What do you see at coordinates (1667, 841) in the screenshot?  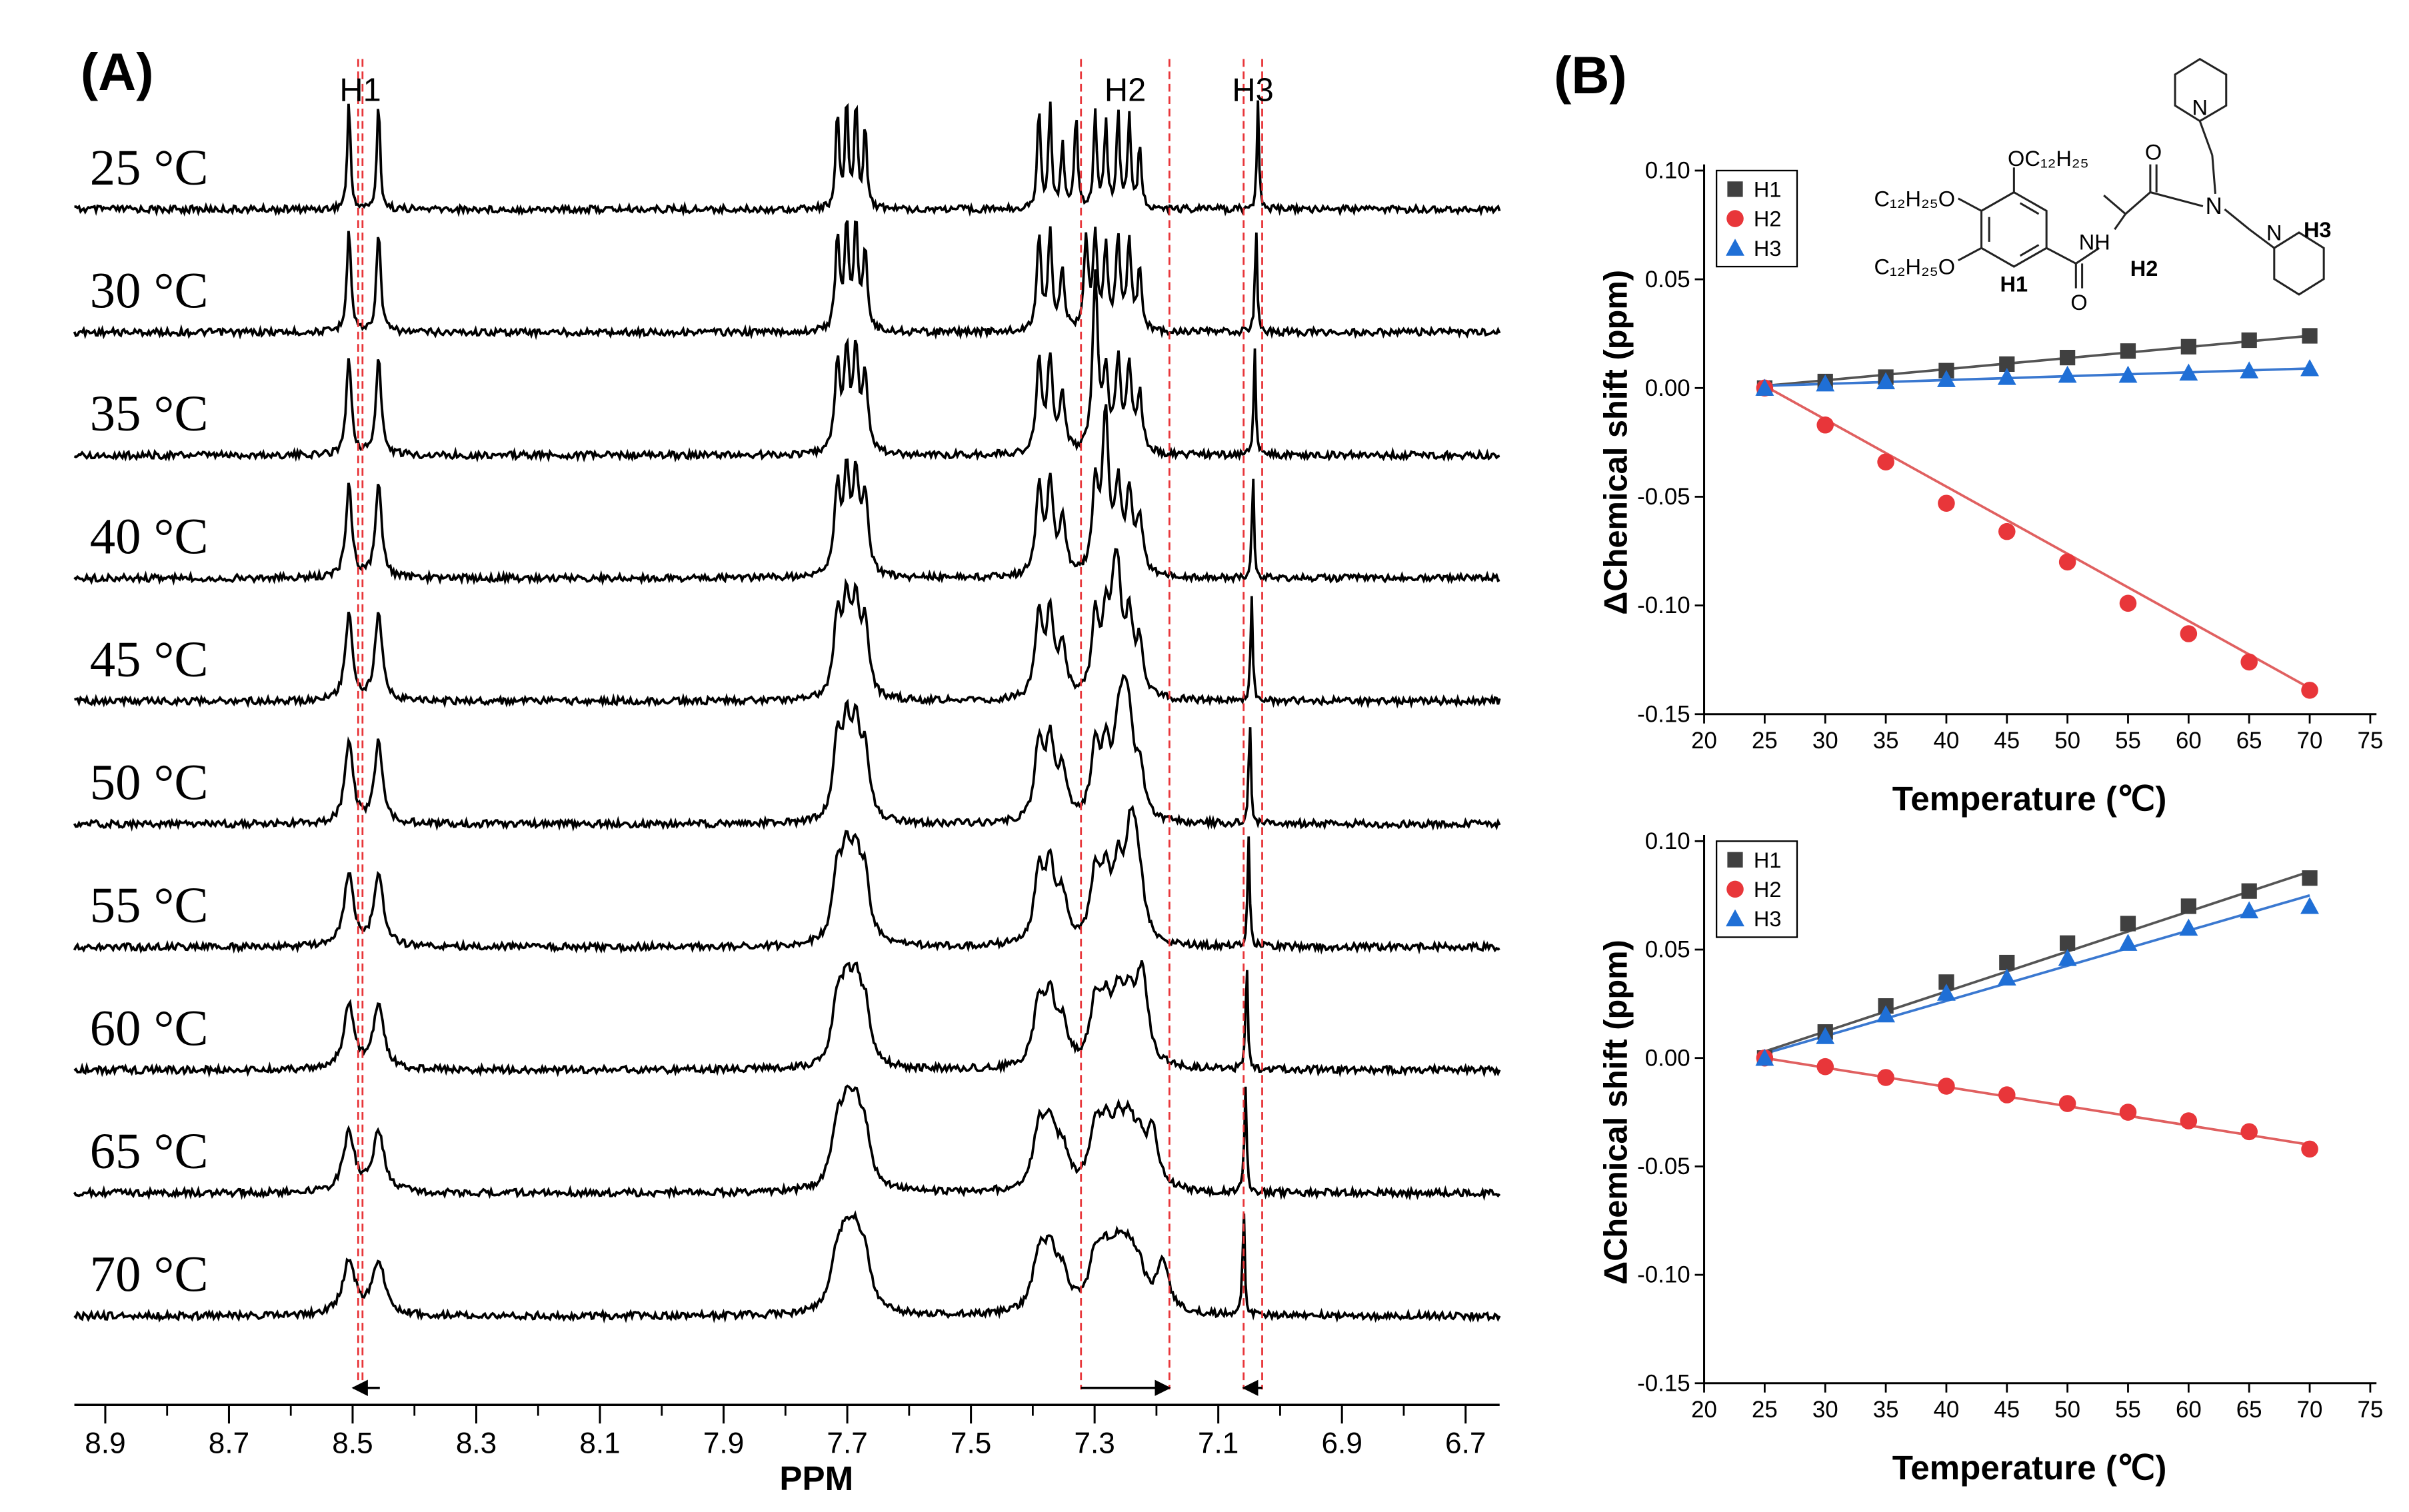 I see `y-tick-label: 0.10` at bounding box center [1667, 841].